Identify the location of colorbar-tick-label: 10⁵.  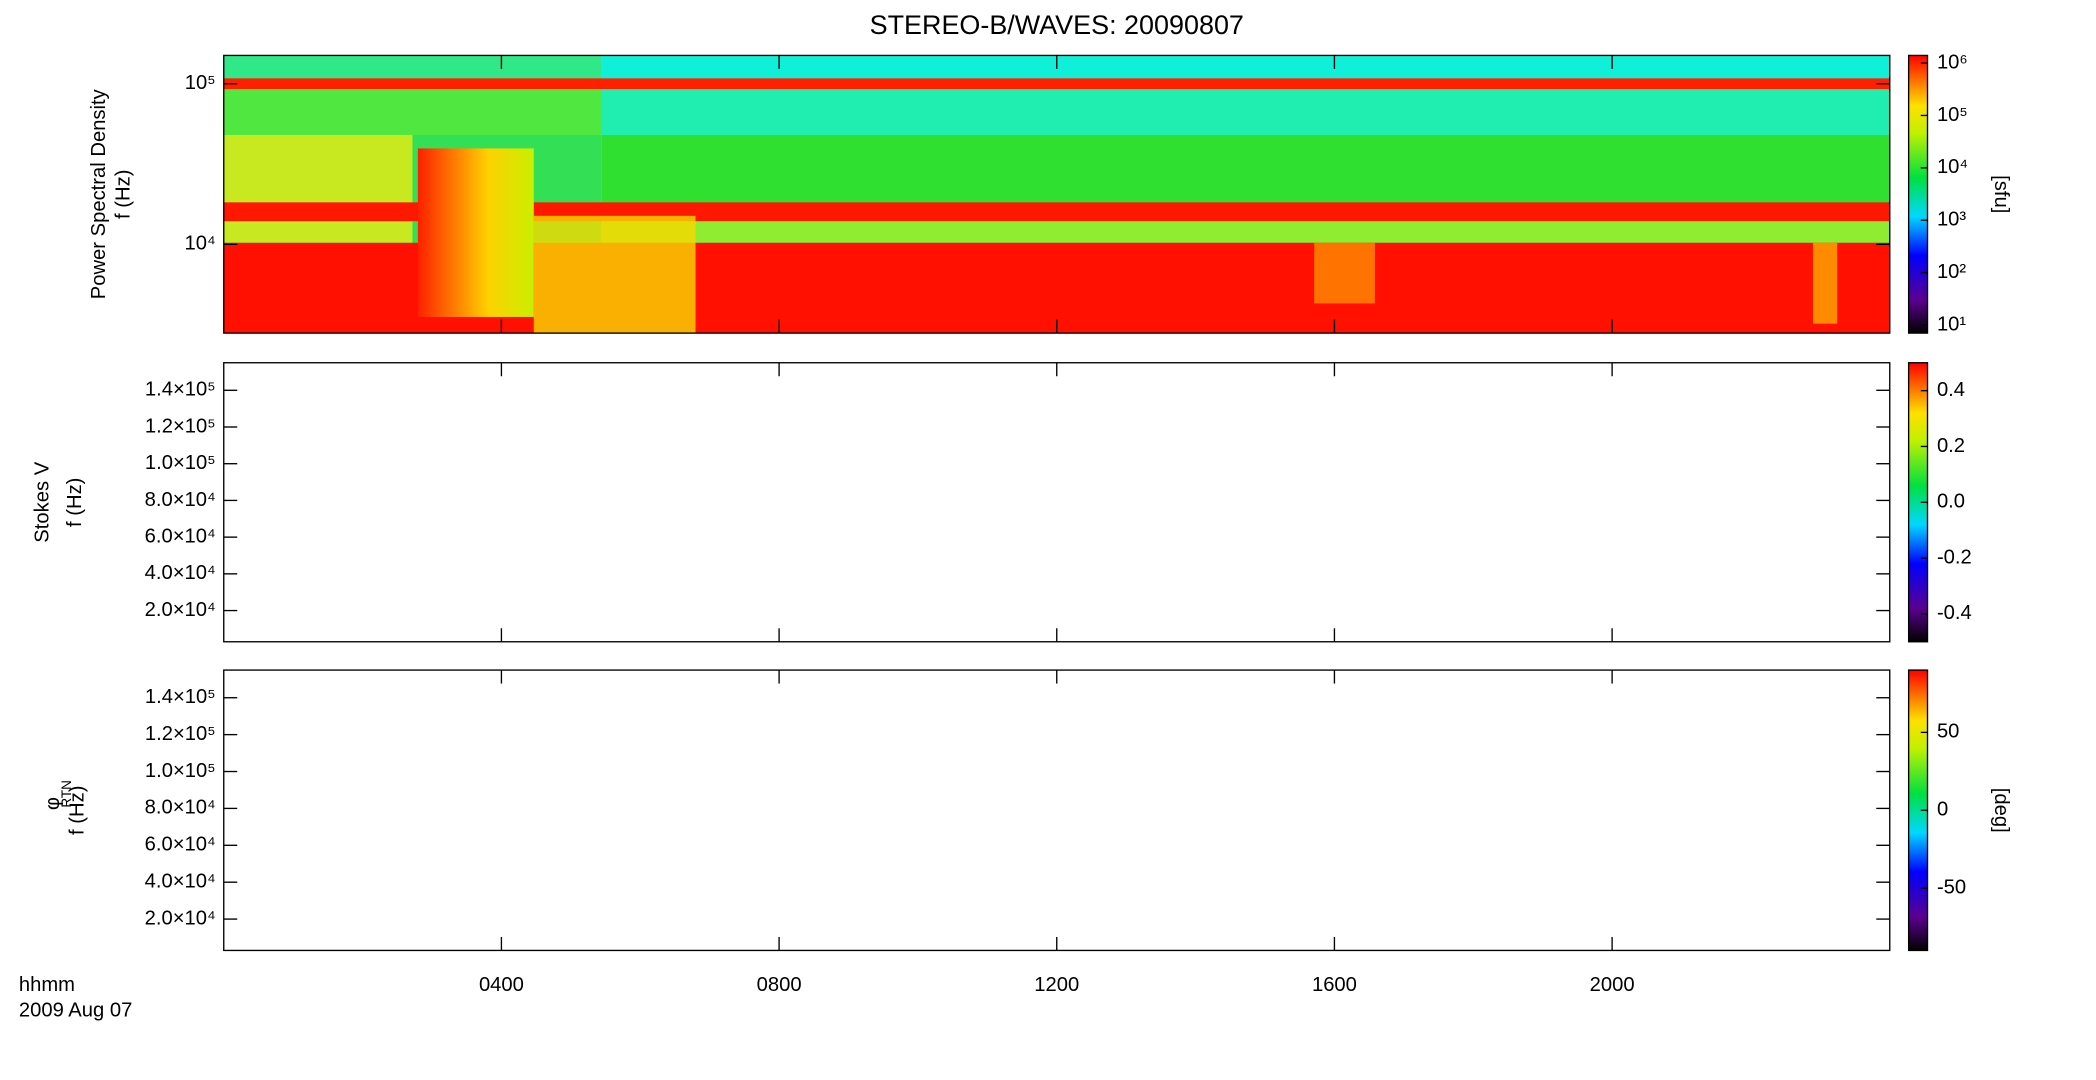
(1952, 115).